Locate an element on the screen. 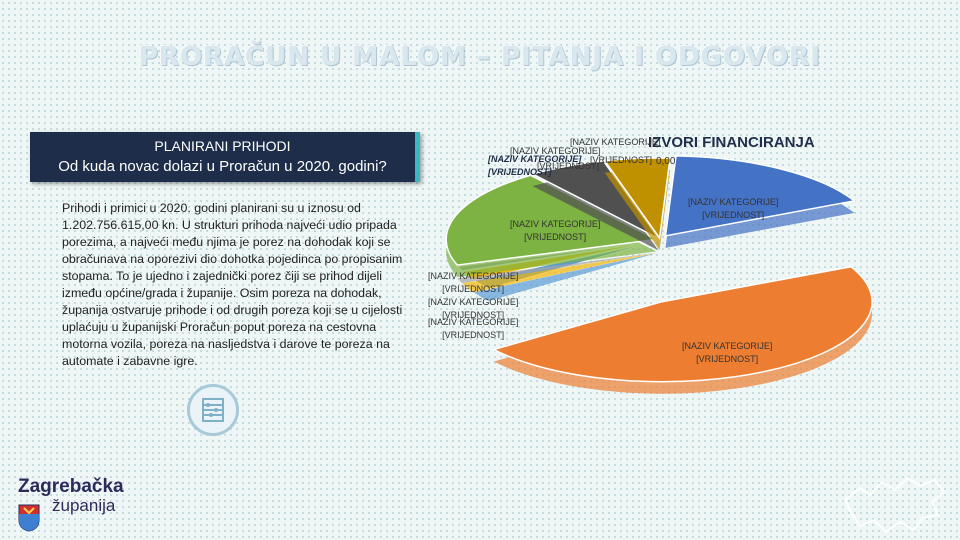  panel-heading: PLANIRANI PRIHODI is located at coordinates (222, 146).